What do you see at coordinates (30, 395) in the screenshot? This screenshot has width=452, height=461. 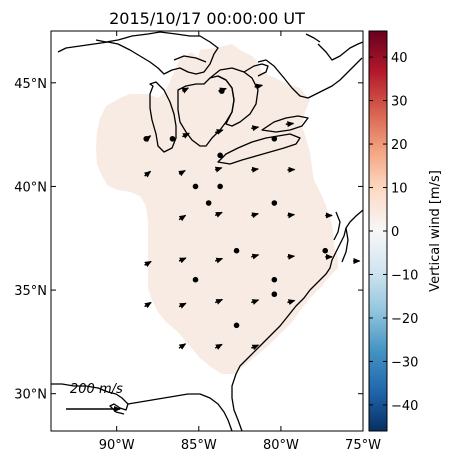 I see `y-tick-label: 30°N` at bounding box center [30, 395].